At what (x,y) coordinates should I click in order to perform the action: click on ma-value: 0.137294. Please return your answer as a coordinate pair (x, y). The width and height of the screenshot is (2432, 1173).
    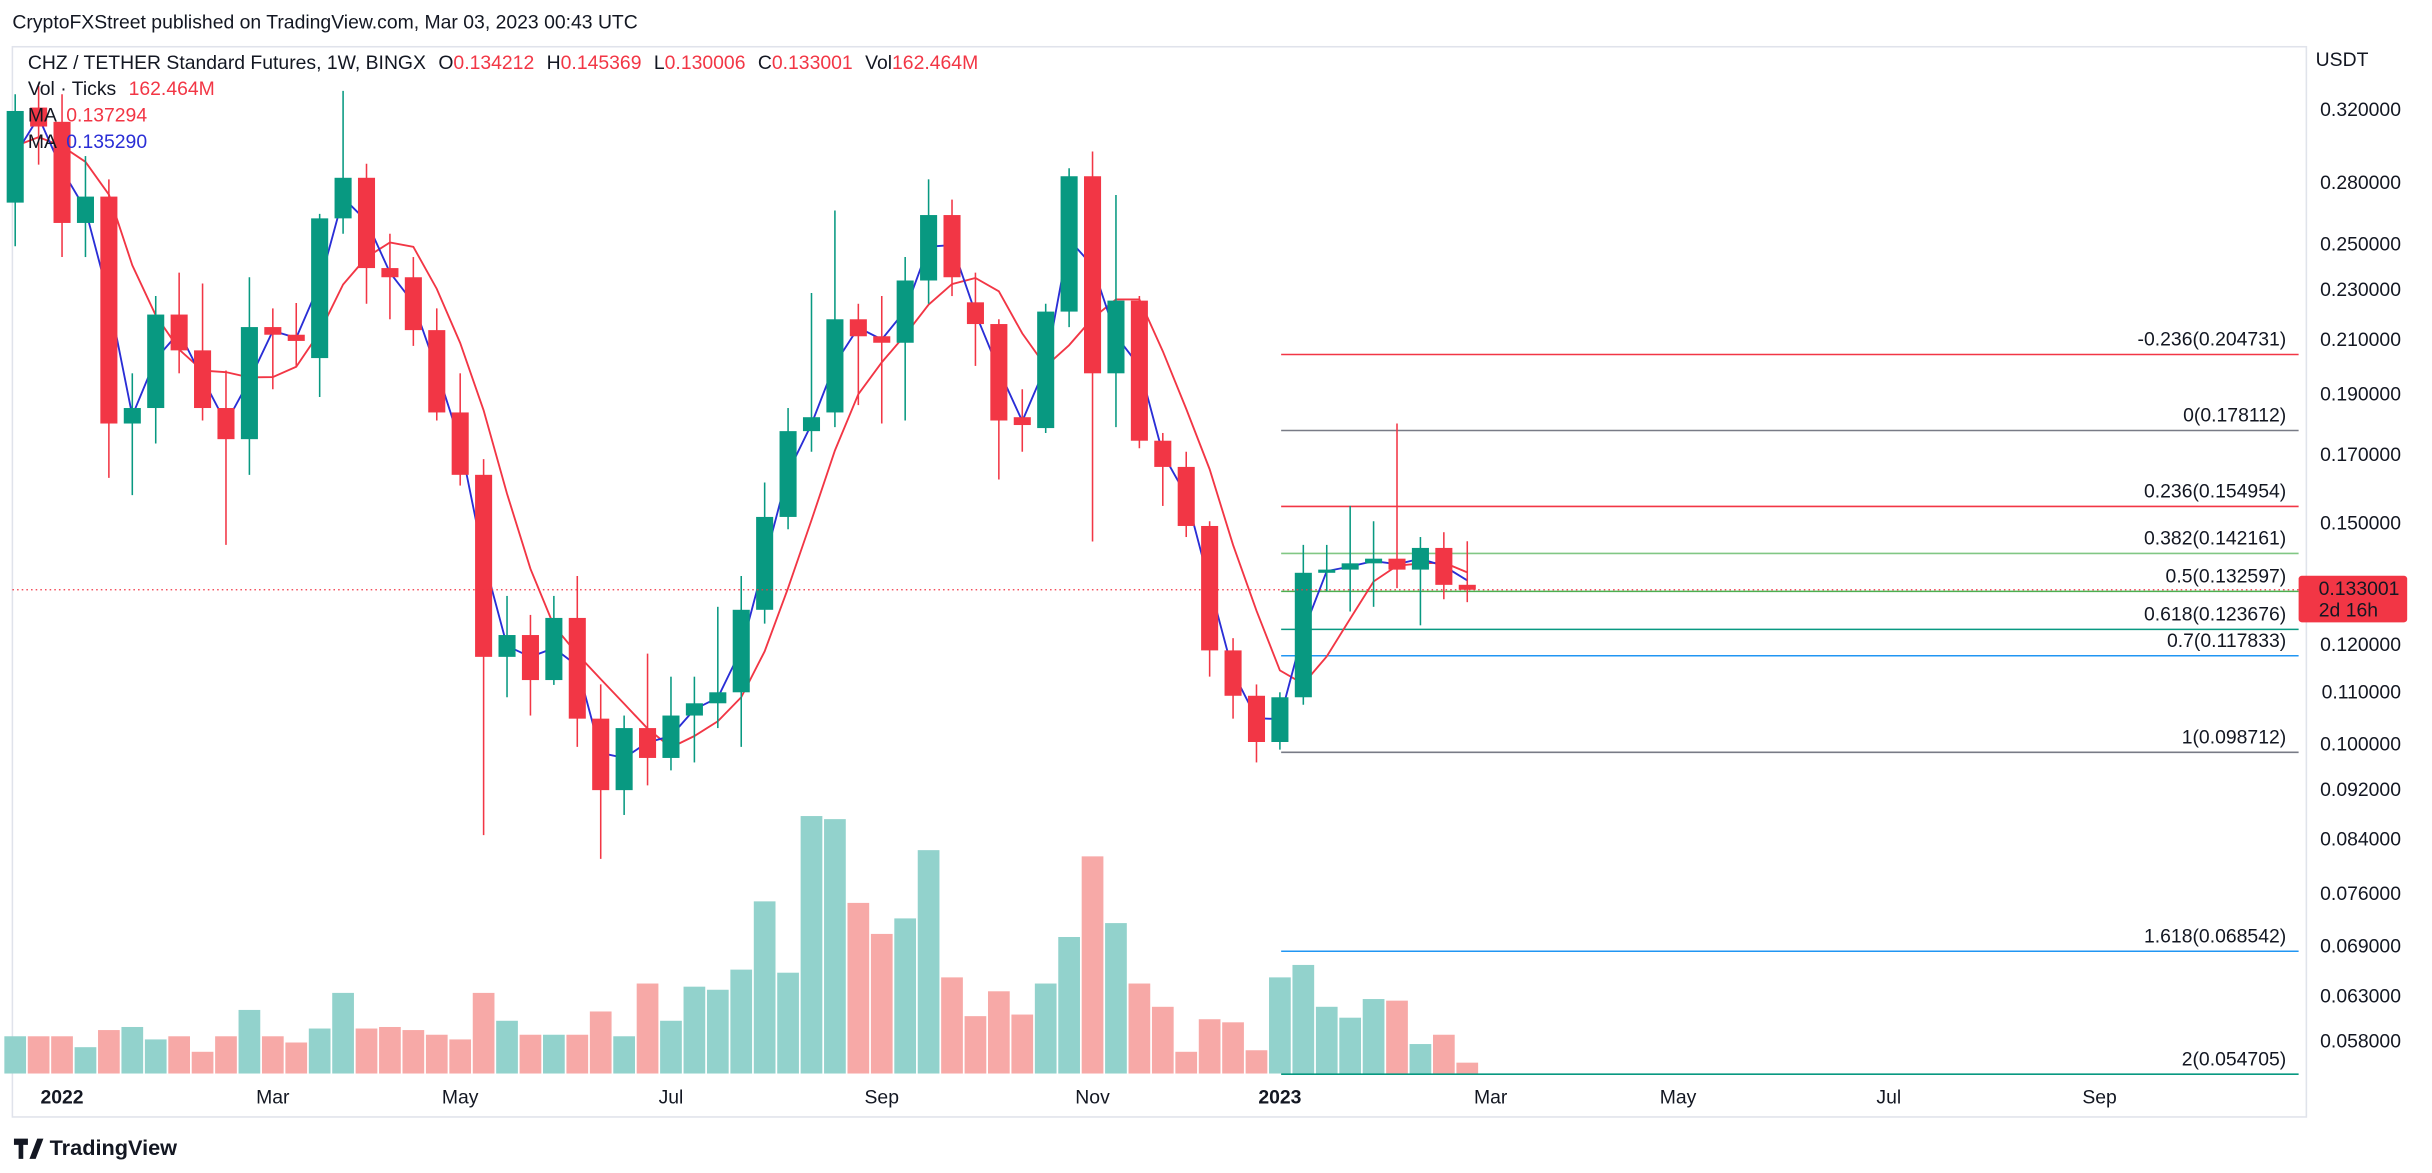
    Looking at the image, I should click on (106, 116).